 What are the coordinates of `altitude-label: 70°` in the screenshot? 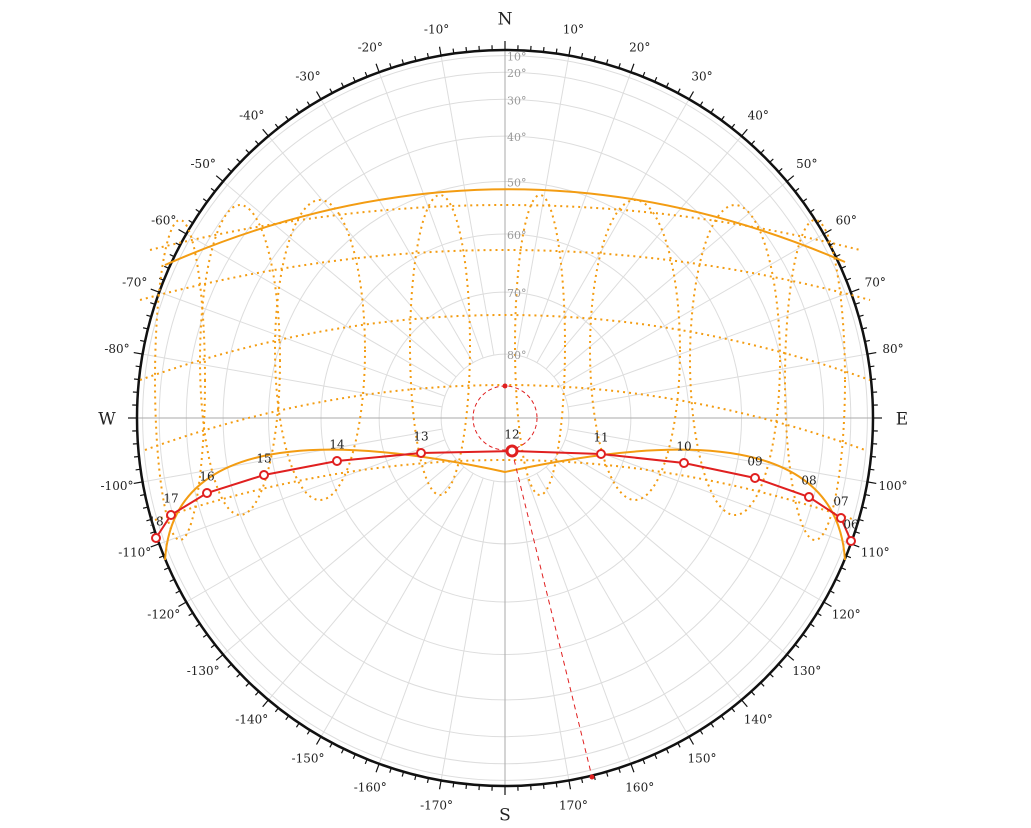 It's located at (517, 293).